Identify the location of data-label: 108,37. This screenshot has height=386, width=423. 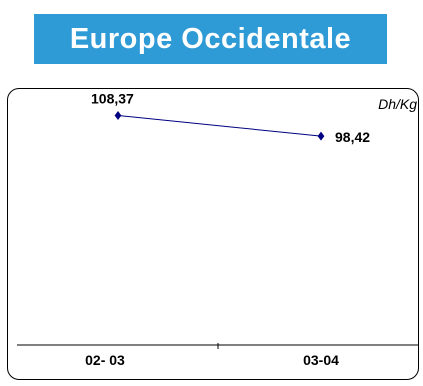
(112, 99).